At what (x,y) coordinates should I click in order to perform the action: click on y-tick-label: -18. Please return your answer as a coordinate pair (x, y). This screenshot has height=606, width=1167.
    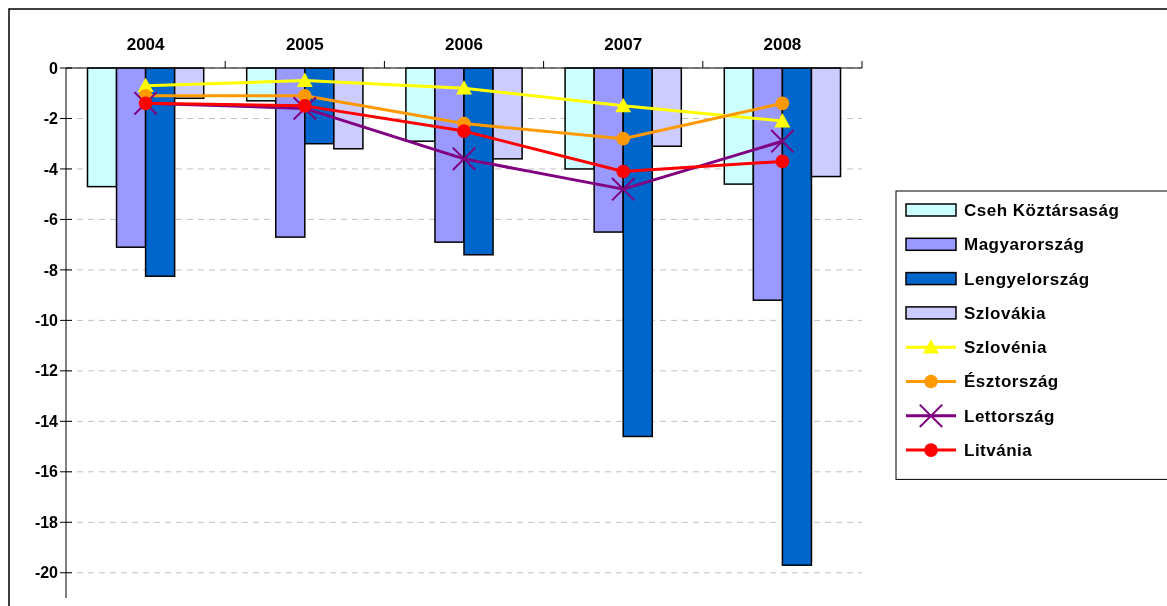
    Looking at the image, I should click on (46, 522).